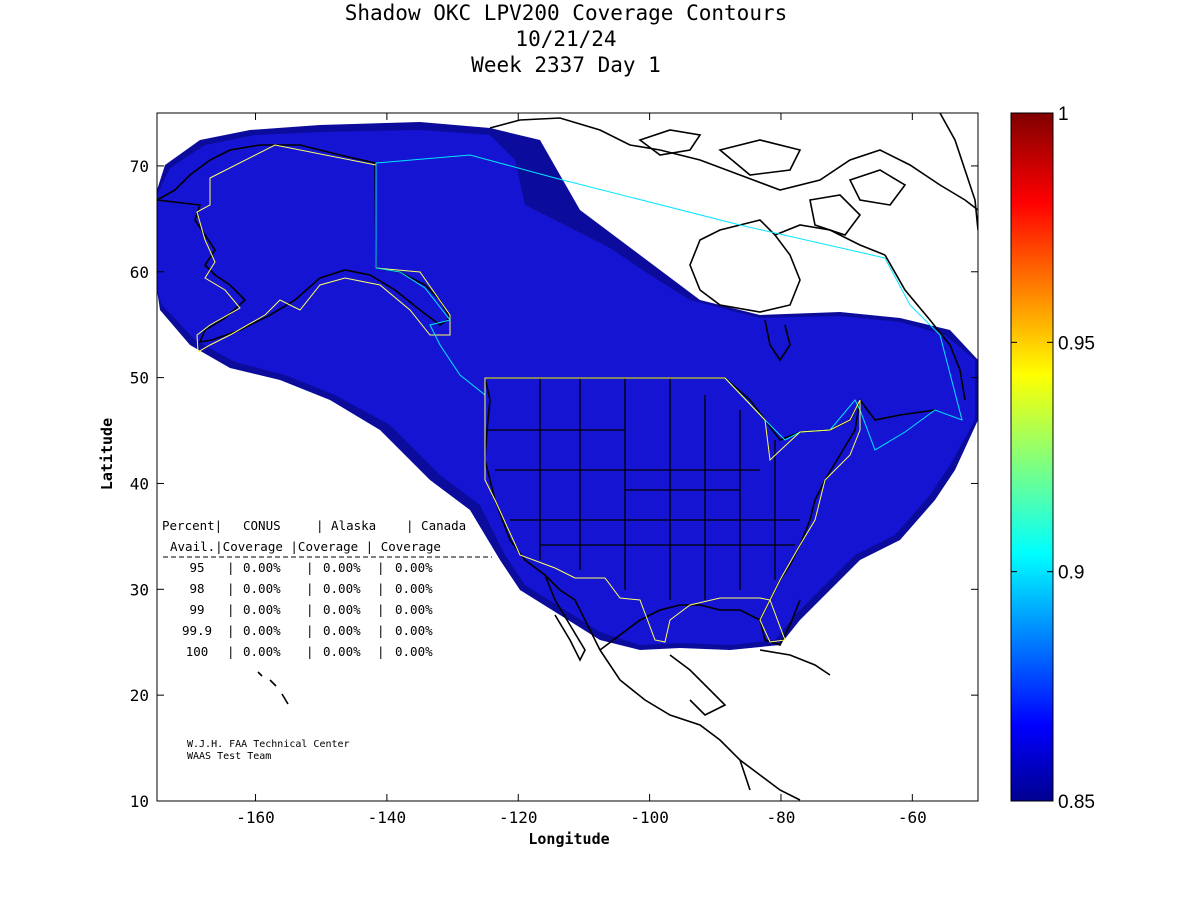 The image size is (1200, 900). Describe the element at coordinates (830, 240) in the screenshot. I see `hudson-strait-outline` at that location.